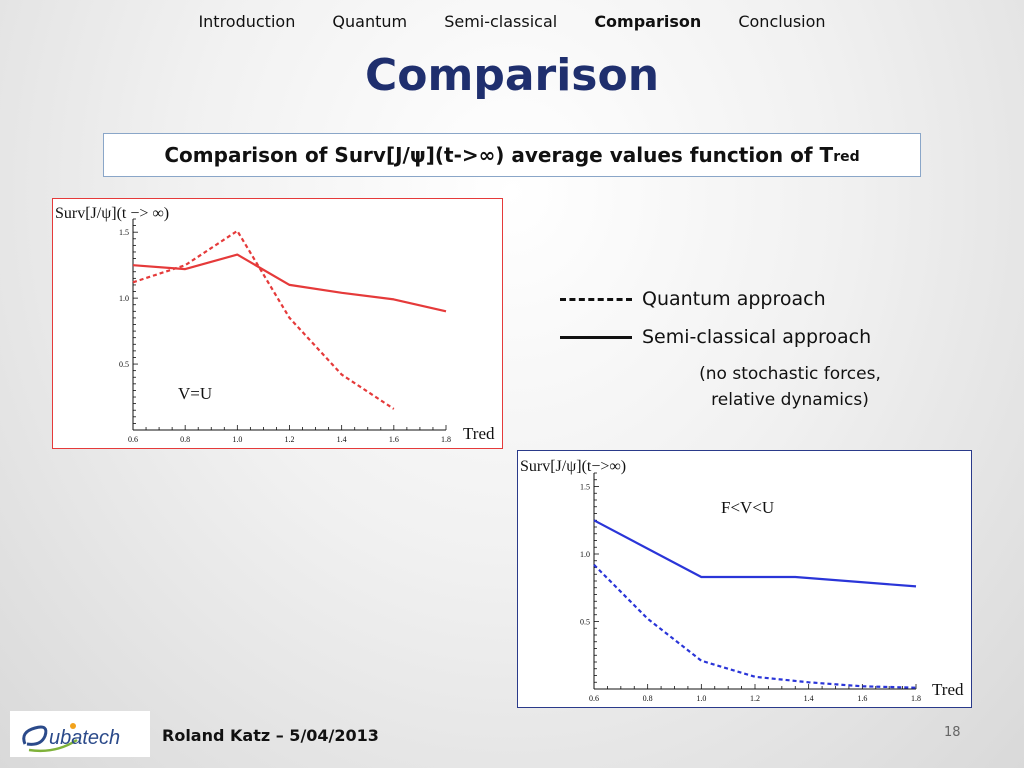  I want to click on nav-introduction: Introduction, so click(247, 21).